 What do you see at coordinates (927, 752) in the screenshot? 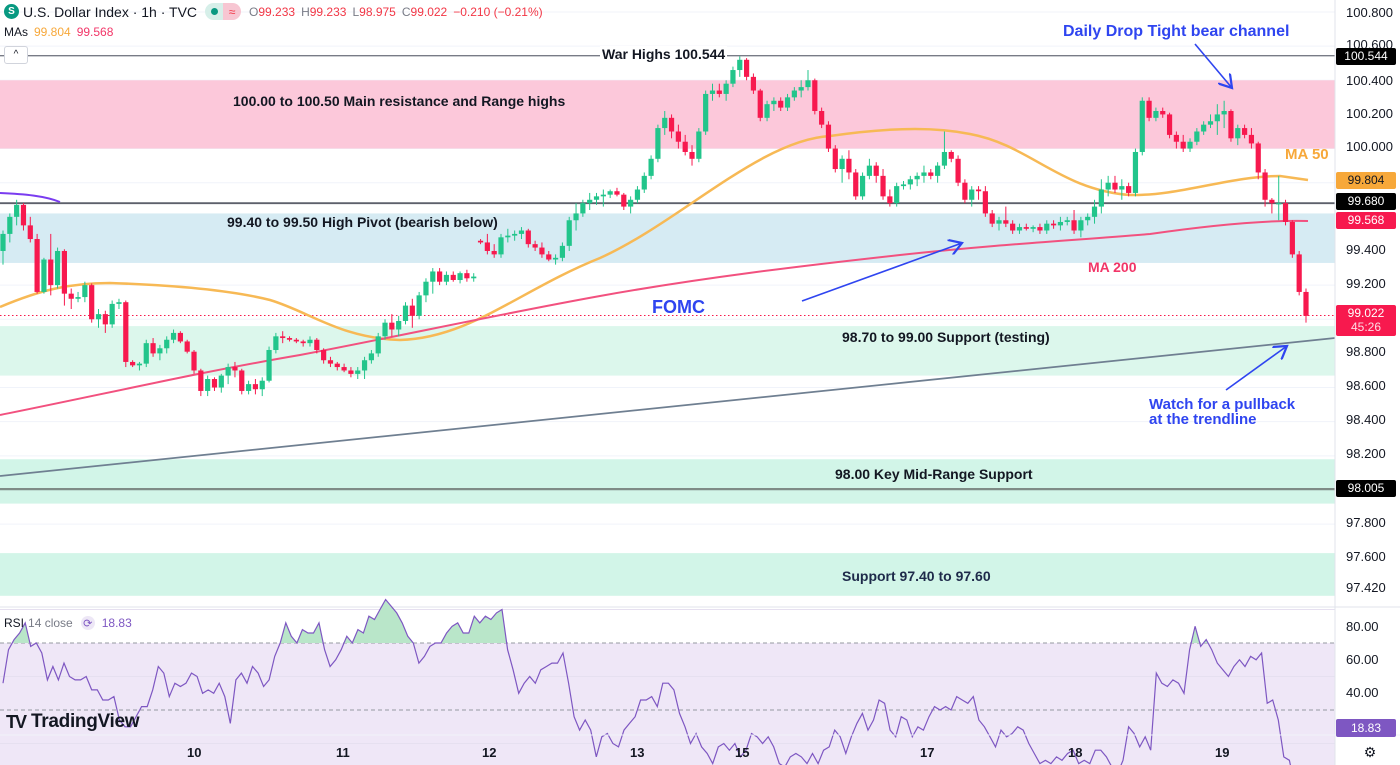
I see `time-tick: 17` at bounding box center [927, 752].